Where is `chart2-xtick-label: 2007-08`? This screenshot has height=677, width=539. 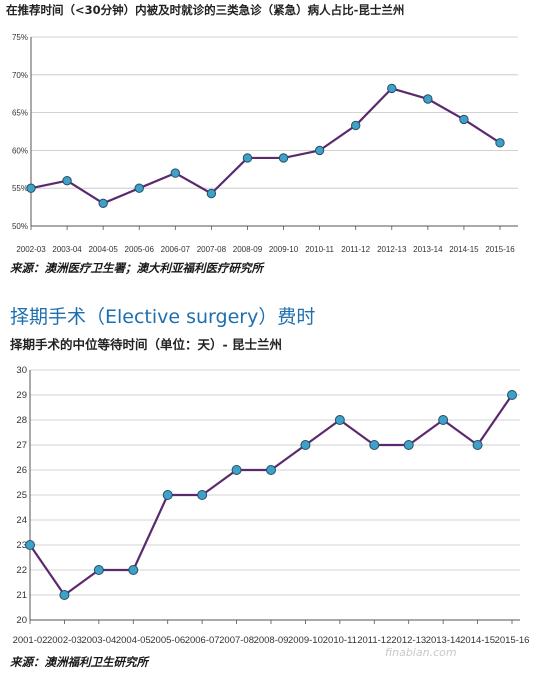
chart2-xtick-label: 2007-08 is located at coordinates (236, 640).